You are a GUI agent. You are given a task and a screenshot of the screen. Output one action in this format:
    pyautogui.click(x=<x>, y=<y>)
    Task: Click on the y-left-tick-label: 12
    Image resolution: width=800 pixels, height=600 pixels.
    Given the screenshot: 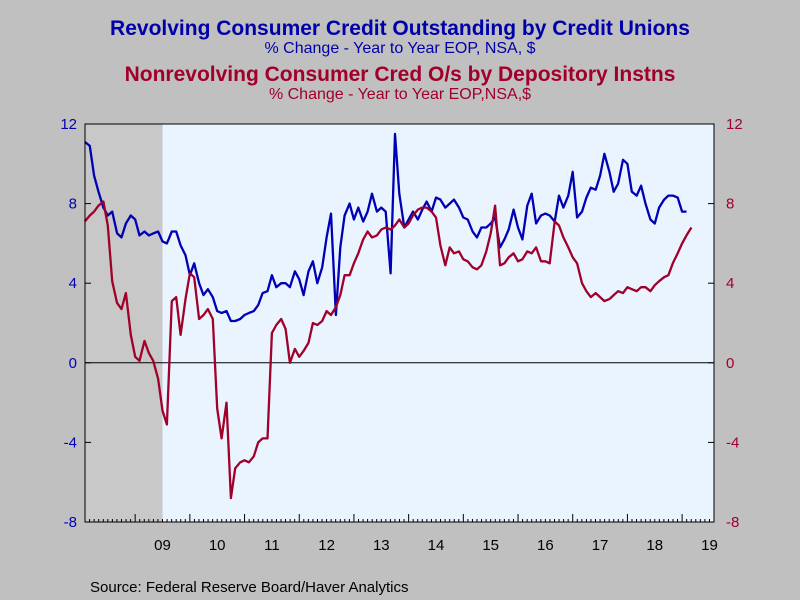 What is the action you would take?
    pyautogui.click(x=68, y=124)
    